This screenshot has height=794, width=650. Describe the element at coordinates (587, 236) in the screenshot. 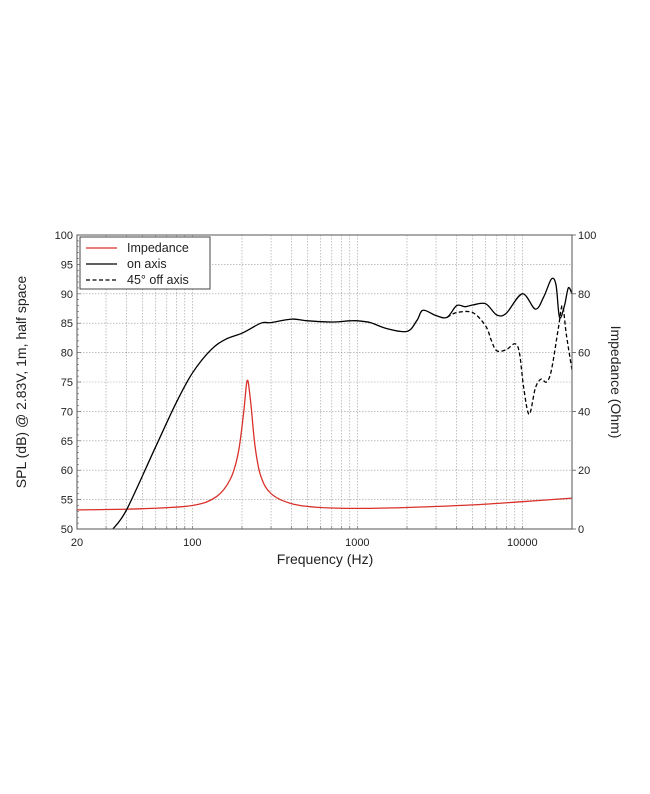

I see `y2-tick-label: 100` at that location.